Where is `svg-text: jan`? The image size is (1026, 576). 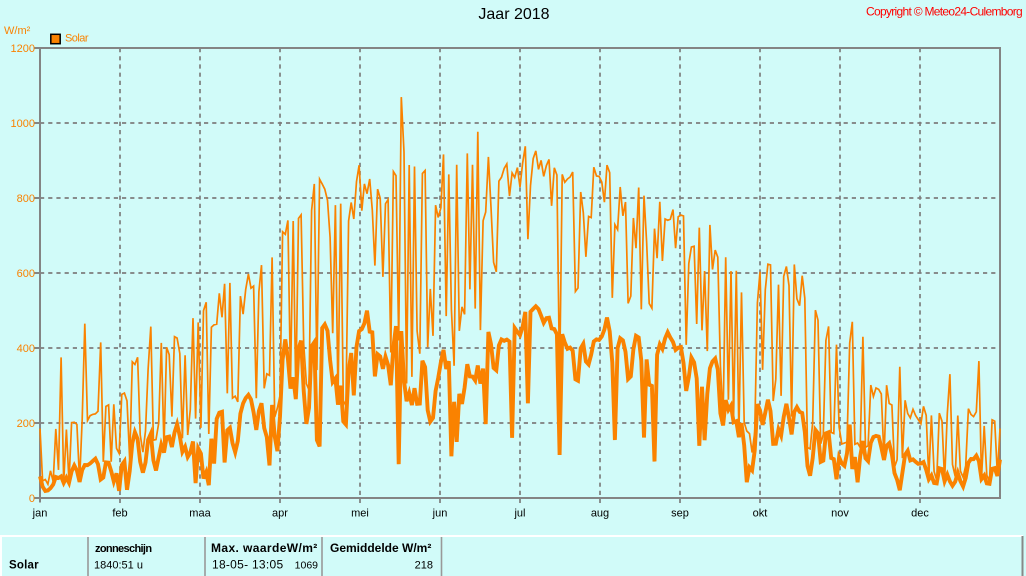
svg-text: jan is located at coordinates (40, 514).